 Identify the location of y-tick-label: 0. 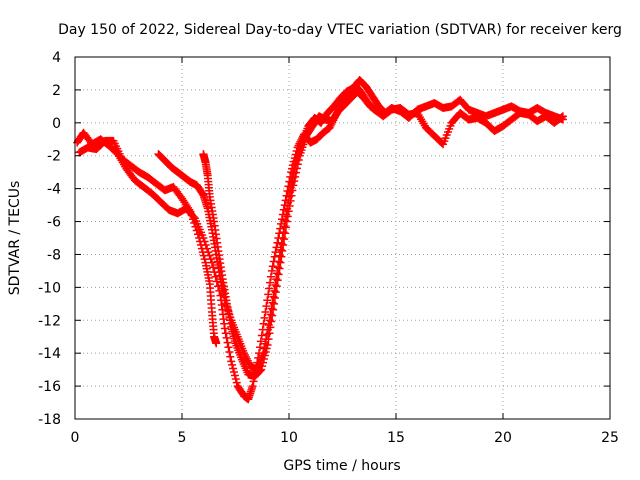
(56, 124).